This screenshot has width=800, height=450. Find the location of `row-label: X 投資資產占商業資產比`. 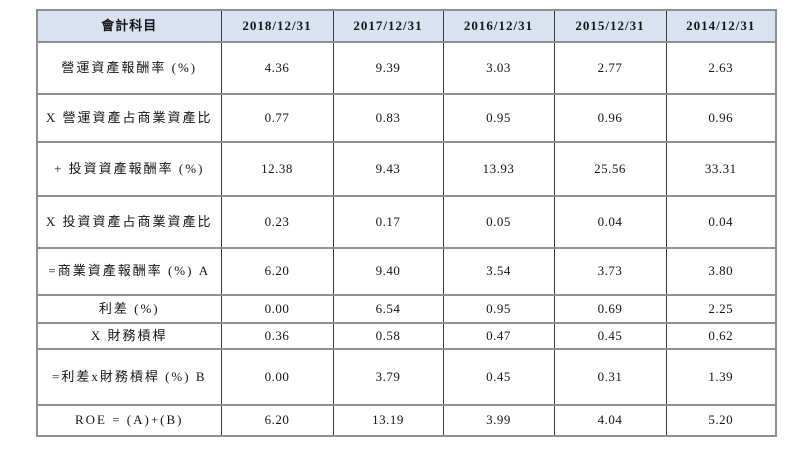

row-label: X 投資資產占商業資產比 is located at coordinates (129, 222).